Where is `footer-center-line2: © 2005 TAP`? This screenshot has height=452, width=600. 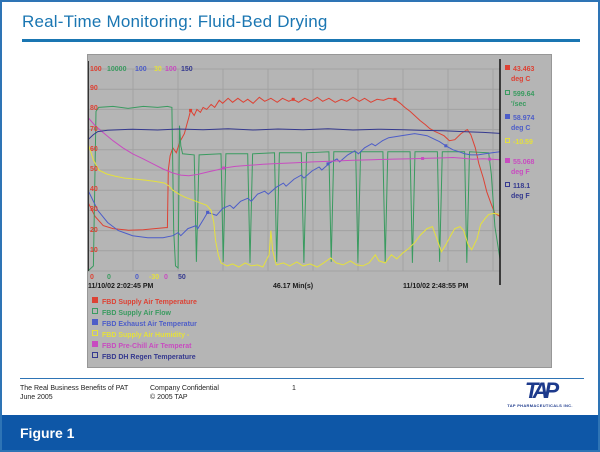
footer-center-line2: © 2005 TAP is located at coordinates (169, 397).